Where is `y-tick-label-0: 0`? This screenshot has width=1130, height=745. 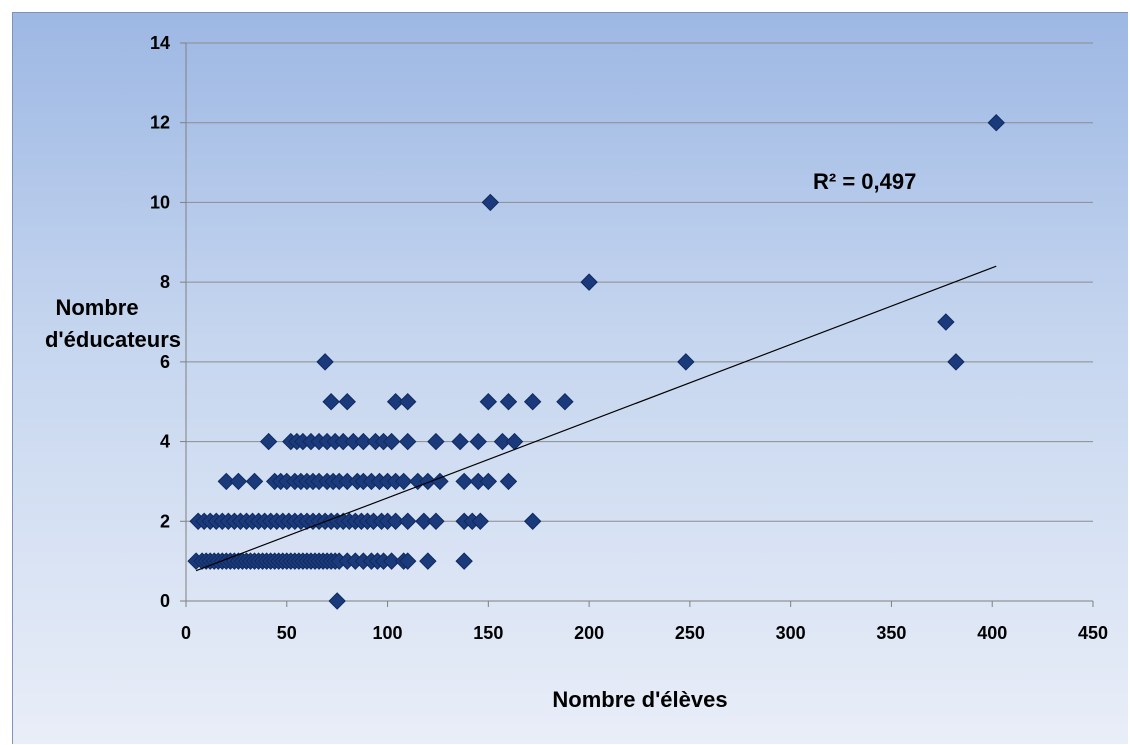 y-tick-label-0: 0 is located at coordinates (165, 601).